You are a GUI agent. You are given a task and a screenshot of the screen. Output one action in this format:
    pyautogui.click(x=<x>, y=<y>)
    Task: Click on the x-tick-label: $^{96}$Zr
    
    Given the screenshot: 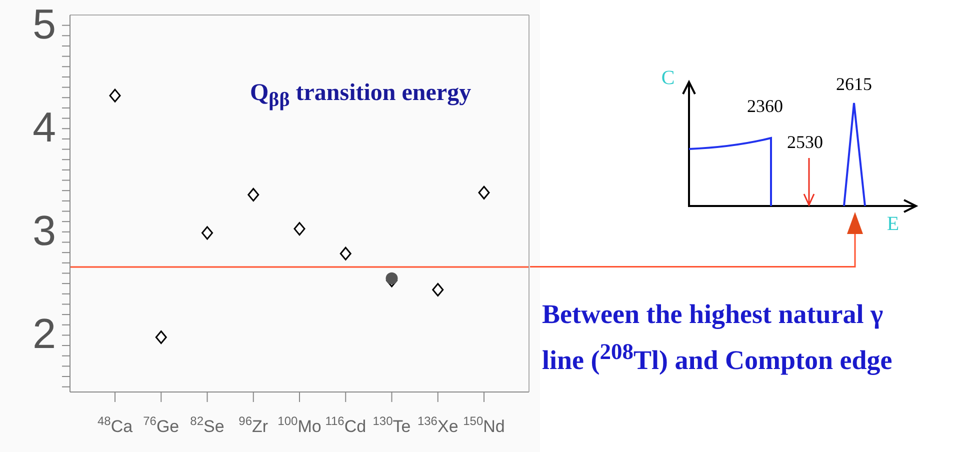 What is the action you would take?
    pyautogui.click(x=253, y=425)
    